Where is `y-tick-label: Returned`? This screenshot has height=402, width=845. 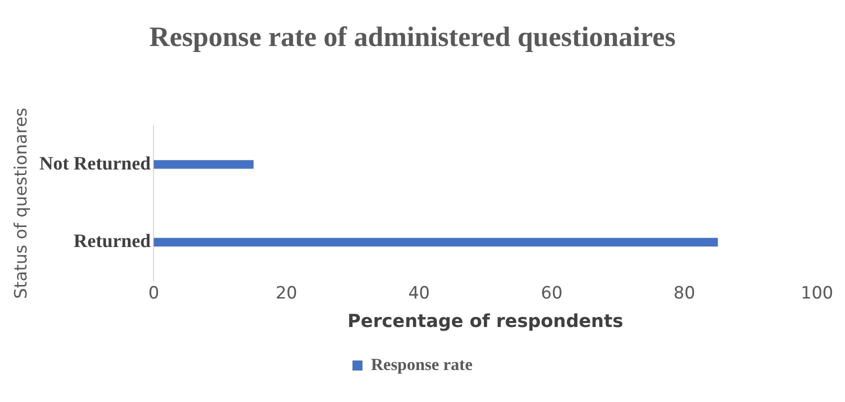
y-tick-label: Returned is located at coordinates (113, 241).